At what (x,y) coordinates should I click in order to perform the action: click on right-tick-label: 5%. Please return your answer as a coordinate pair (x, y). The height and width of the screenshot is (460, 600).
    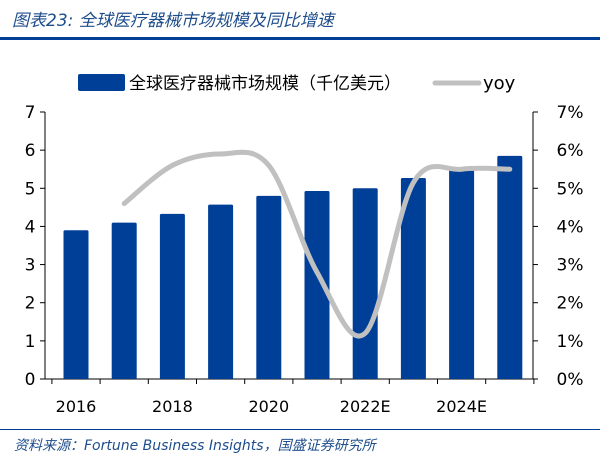
    Looking at the image, I should click on (570, 189).